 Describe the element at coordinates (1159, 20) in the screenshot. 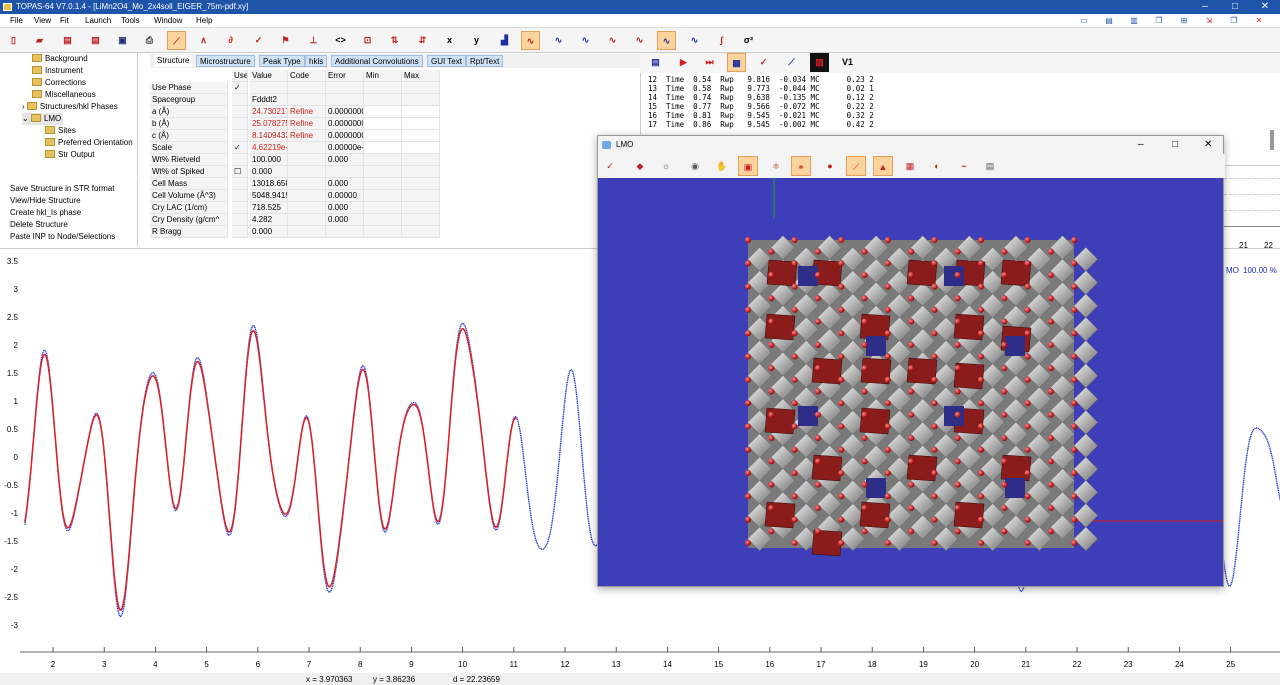

I see `restore-child-icon: ❐` at that location.